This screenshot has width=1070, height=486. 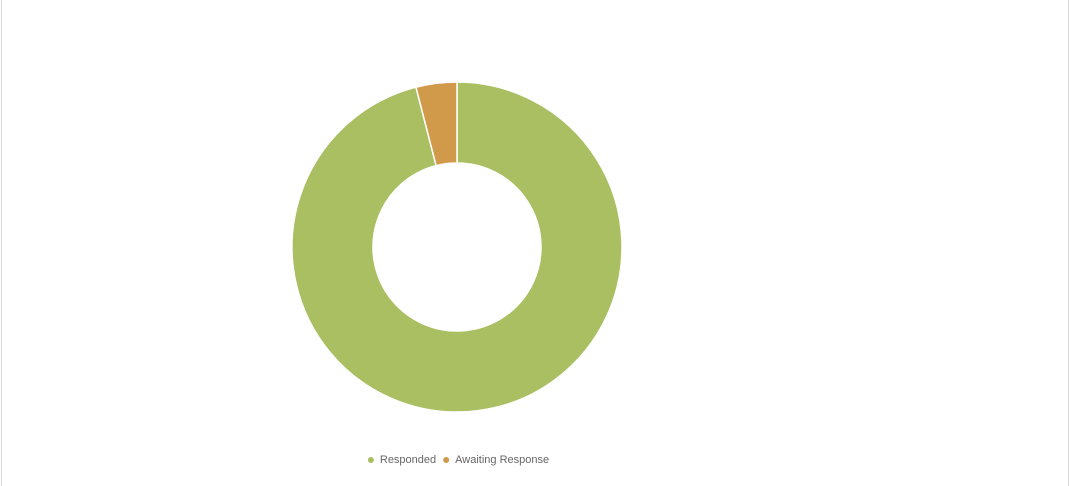 What do you see at coordinates (436, 124) in the screenshot?
I see `slice` at bounding box center [436, 124].